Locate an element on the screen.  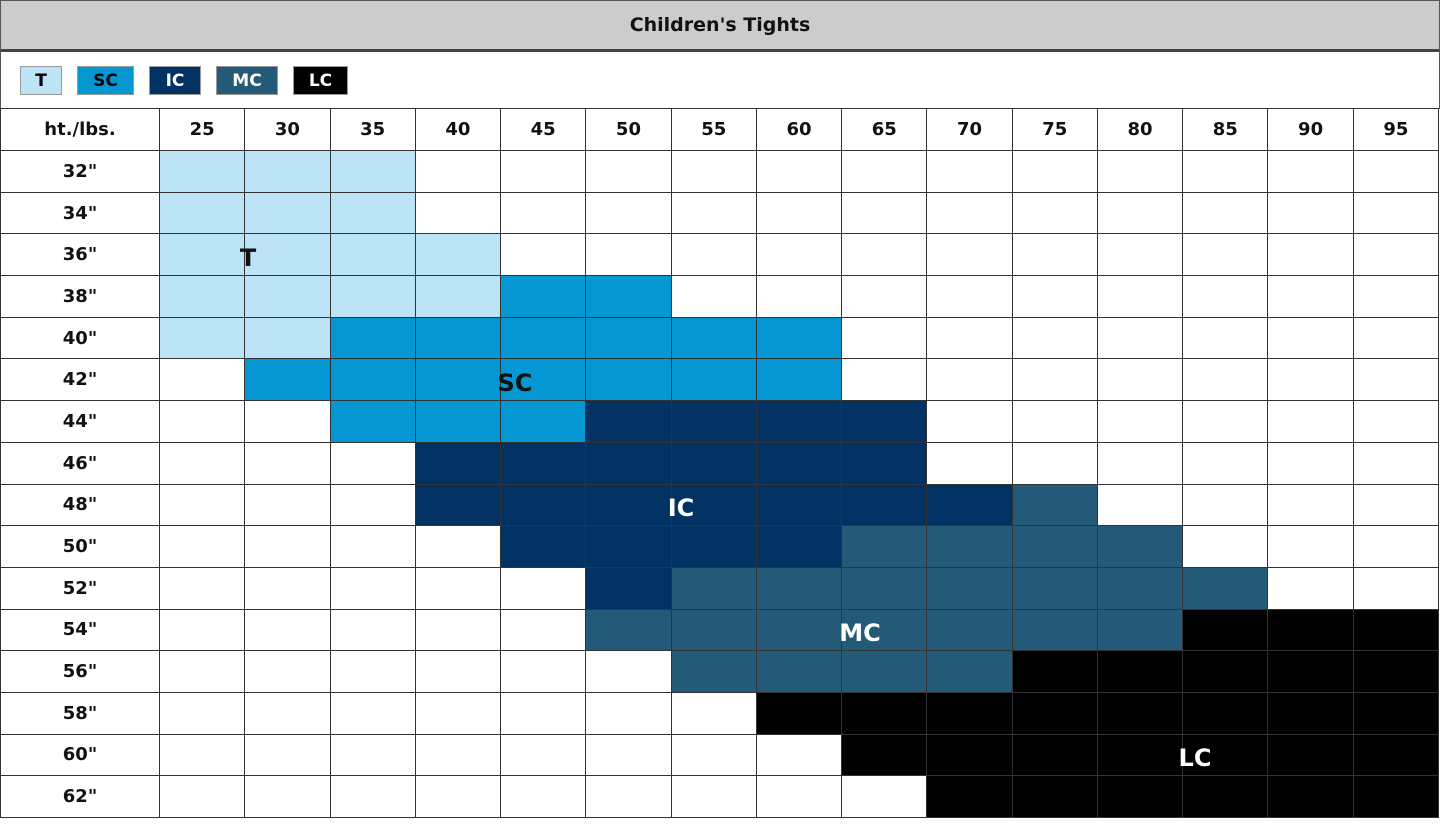
column-header: 55 is located at coordinates (713, 129).